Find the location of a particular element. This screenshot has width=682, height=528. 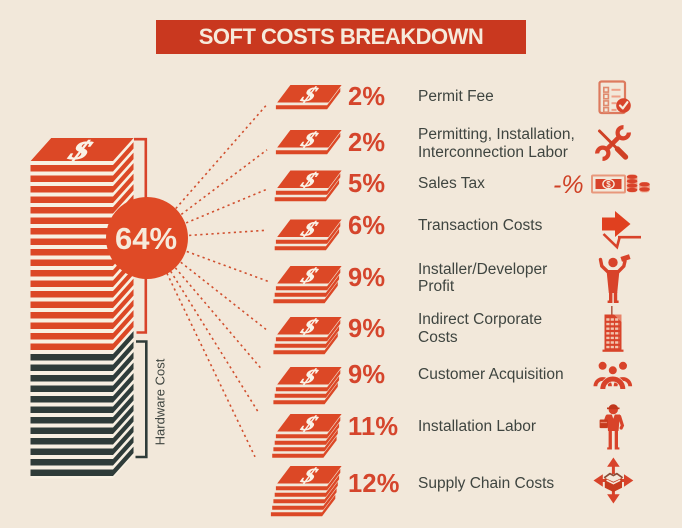

svg-text: Hardware Cost is located at coordinates (160, 401).